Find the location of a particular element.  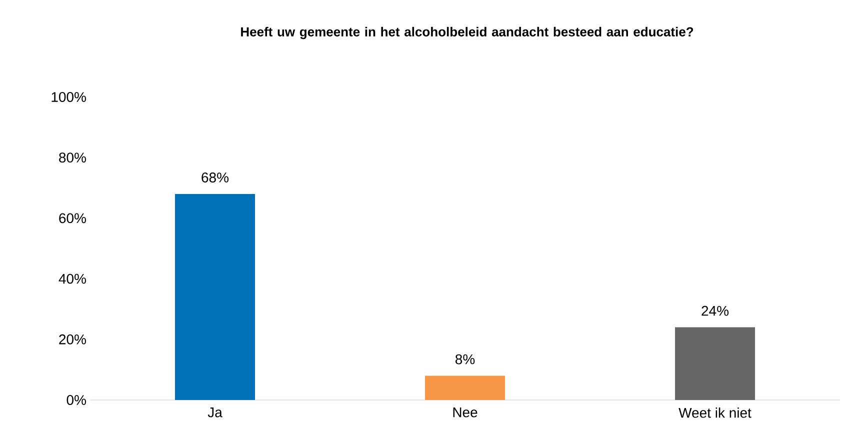

y-tick-label: 40% is located at coordinates (72, 279).